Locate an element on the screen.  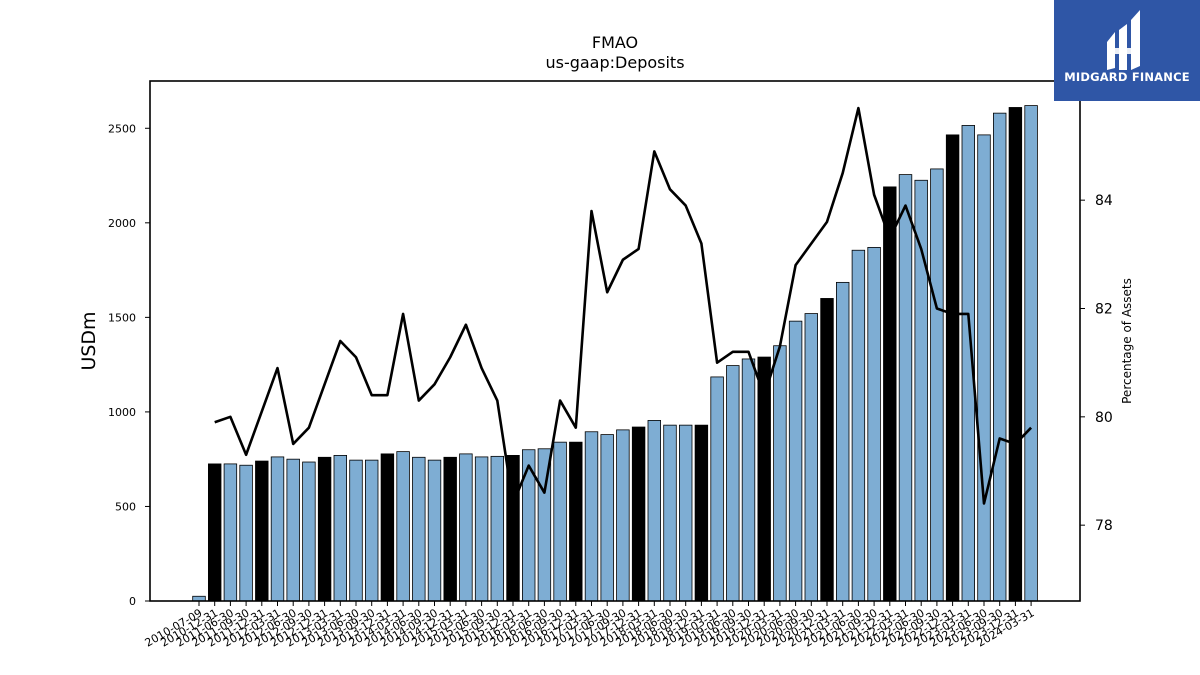
y2-tick-label: 82 is located at coordinates (1104, 310).